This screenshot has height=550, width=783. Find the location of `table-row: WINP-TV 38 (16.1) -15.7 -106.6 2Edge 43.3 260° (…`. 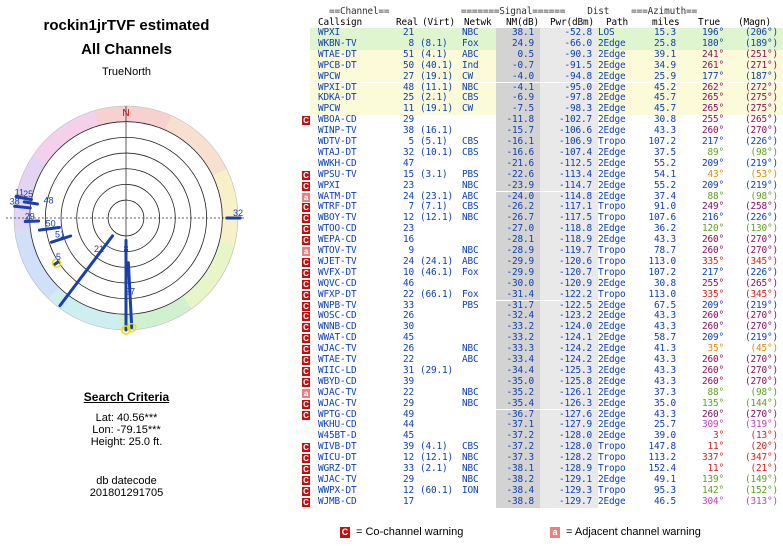

table-row: WINP-TV 38 (16.1) -15.7 -106.6 2Edge 43.3 260° (… is located at coordinates (546, 131).